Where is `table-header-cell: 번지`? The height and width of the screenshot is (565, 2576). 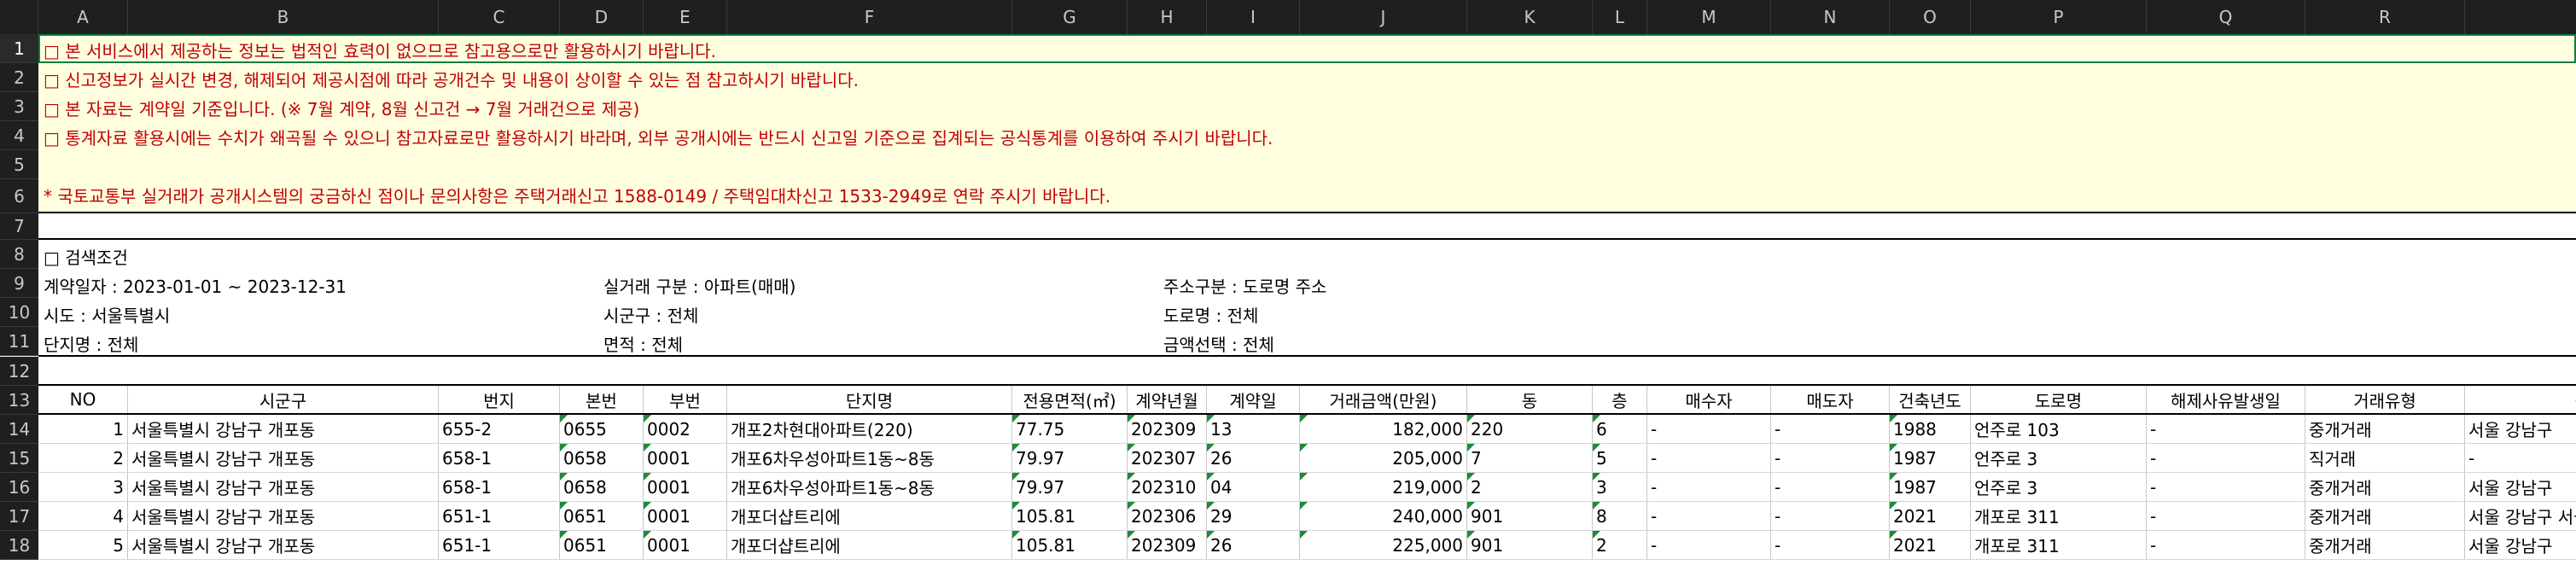
table-header-cell: 번지 is located at coordinates (499, 399).